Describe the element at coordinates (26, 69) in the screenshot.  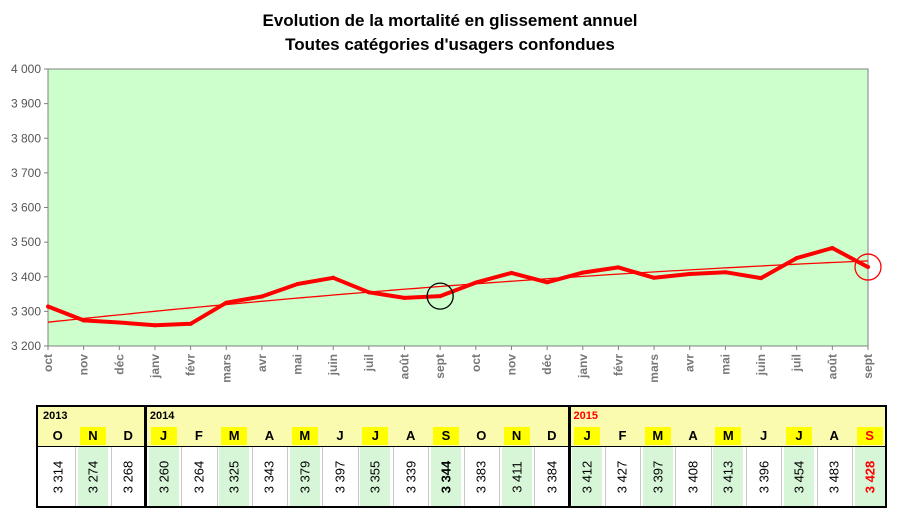
I see `y-tick-label: 4 000` at that location.